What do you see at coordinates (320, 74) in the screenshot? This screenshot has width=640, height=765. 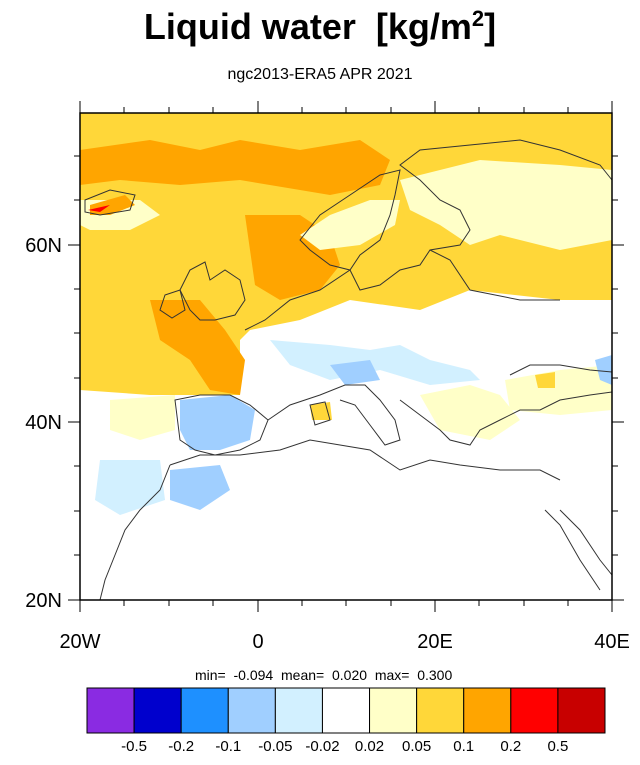 I see `map-subtitle: ngc2013-ERA5 APR 2021` at bounding box center [320, 74].